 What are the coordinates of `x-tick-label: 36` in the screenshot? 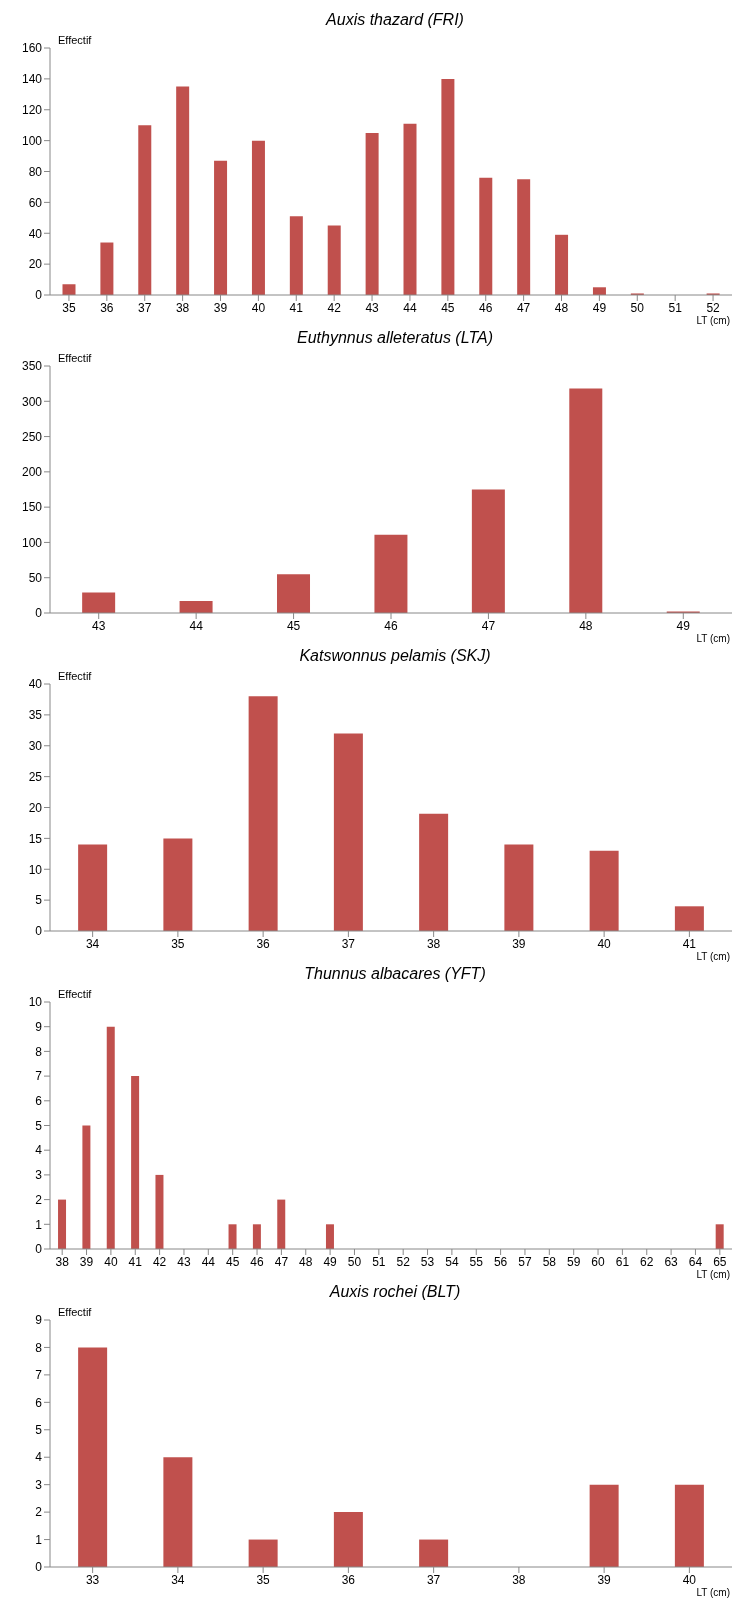 It's located at (348, 1579).